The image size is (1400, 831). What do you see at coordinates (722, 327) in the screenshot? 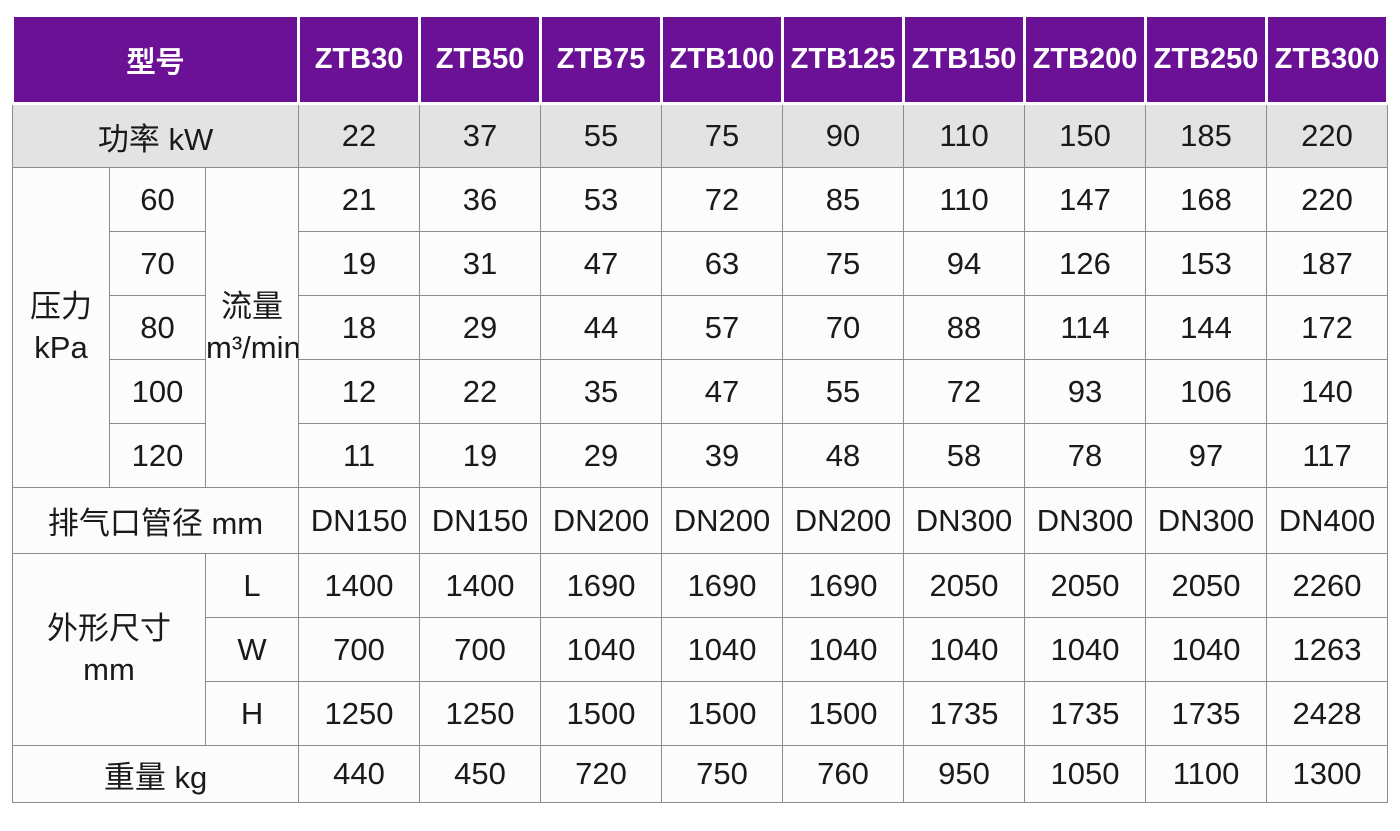
I see `flow-value-cell: 57` at bounding box center [722, 327].